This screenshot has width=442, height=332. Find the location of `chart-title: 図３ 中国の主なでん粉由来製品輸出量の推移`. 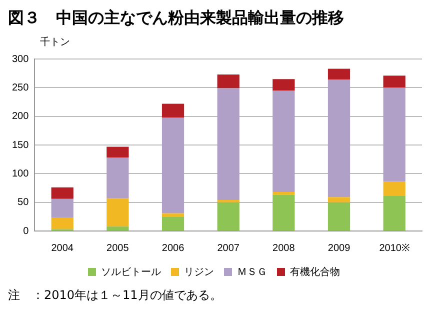

chart-title: 図３ 中国の主なでん粉由来製品輸出量の推移 is located at coordinates (176, 18).